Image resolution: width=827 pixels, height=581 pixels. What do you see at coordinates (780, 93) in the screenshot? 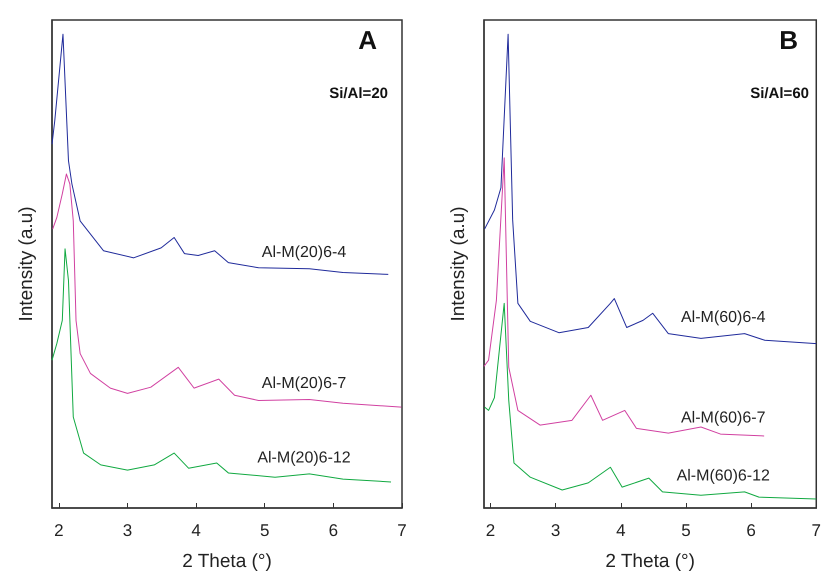
I see `annotation: Si/Al=60` at bounding box center [780, 93].